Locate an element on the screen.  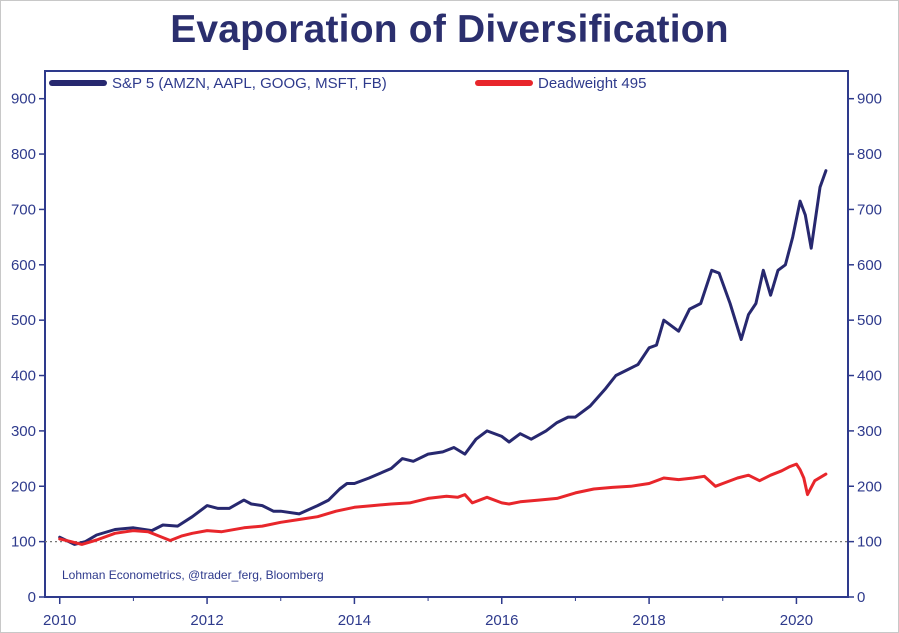
y-tick-label-left: 200 is located at coordinates (23, 486).